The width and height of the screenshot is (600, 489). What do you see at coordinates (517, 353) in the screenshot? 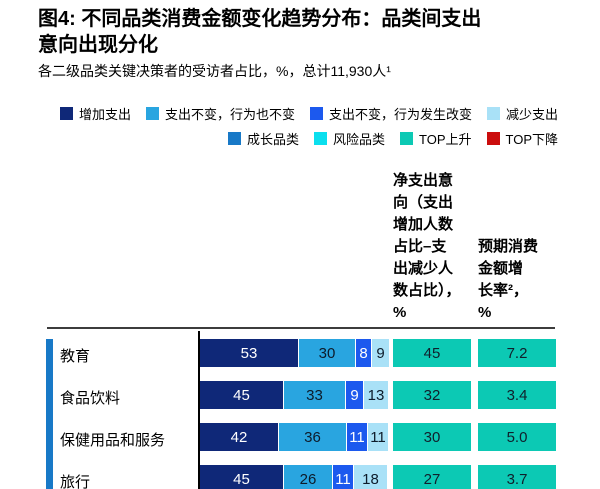
I see `growth-box: 7.2` at bounding box center [517, 353].